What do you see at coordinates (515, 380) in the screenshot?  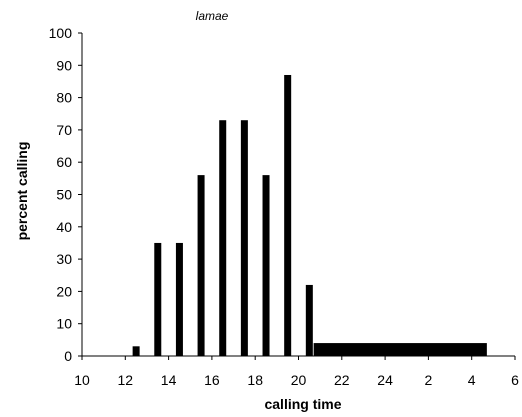 I see `x-tick-label: 6` at bounding box center [515, 380].